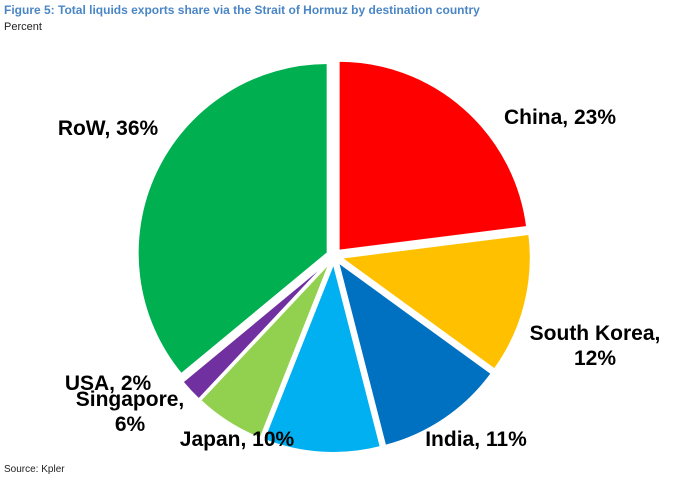  Describe the element at coordinates (476, 439) in the screenshot. I see `slice-label-india: India, 11%` at that location.